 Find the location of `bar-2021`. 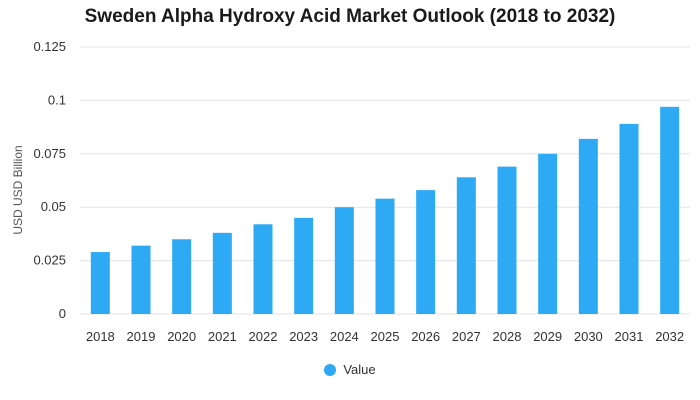

bar-2021 is located at coordinates (222, 273).